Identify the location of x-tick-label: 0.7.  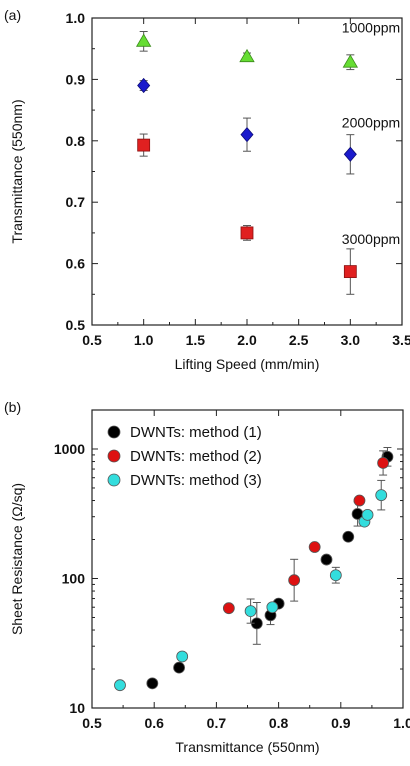
(217, 723).